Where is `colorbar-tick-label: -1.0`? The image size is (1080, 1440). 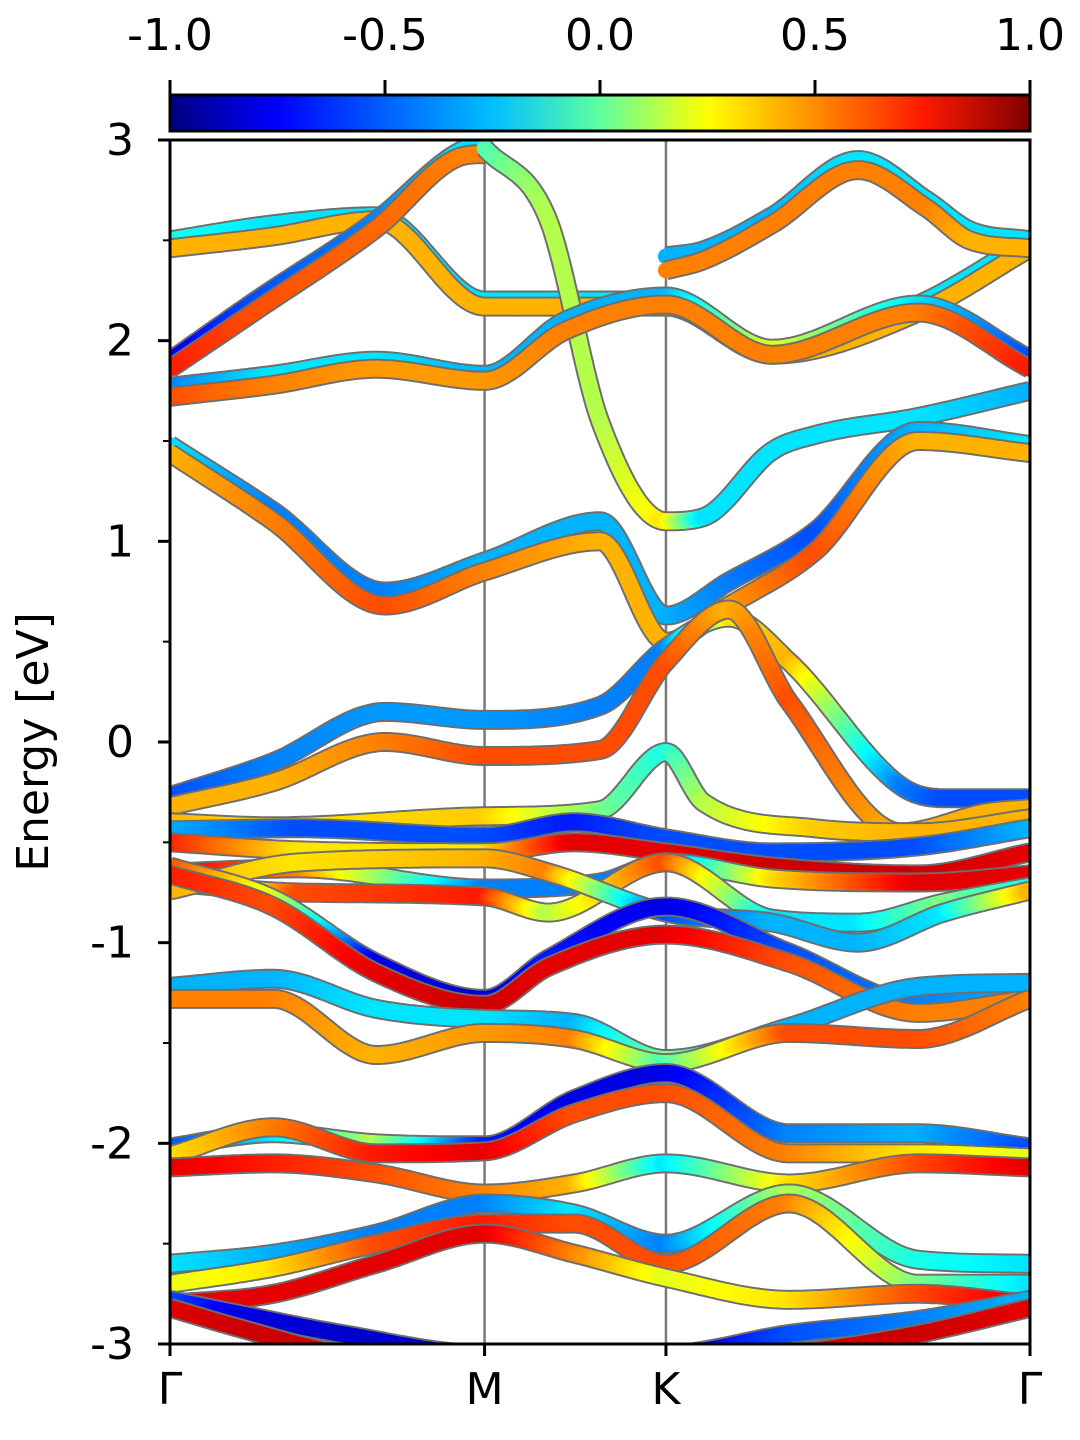
colorbar-tick-label: -1.0 is located at coordinates (170, 35).